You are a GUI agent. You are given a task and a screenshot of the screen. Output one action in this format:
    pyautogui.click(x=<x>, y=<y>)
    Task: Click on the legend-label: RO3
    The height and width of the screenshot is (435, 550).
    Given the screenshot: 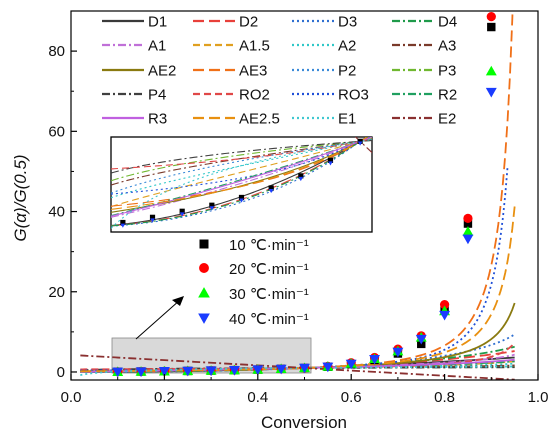 What is the action you would take?
    pyautogui.click(x=353, y=95)
    